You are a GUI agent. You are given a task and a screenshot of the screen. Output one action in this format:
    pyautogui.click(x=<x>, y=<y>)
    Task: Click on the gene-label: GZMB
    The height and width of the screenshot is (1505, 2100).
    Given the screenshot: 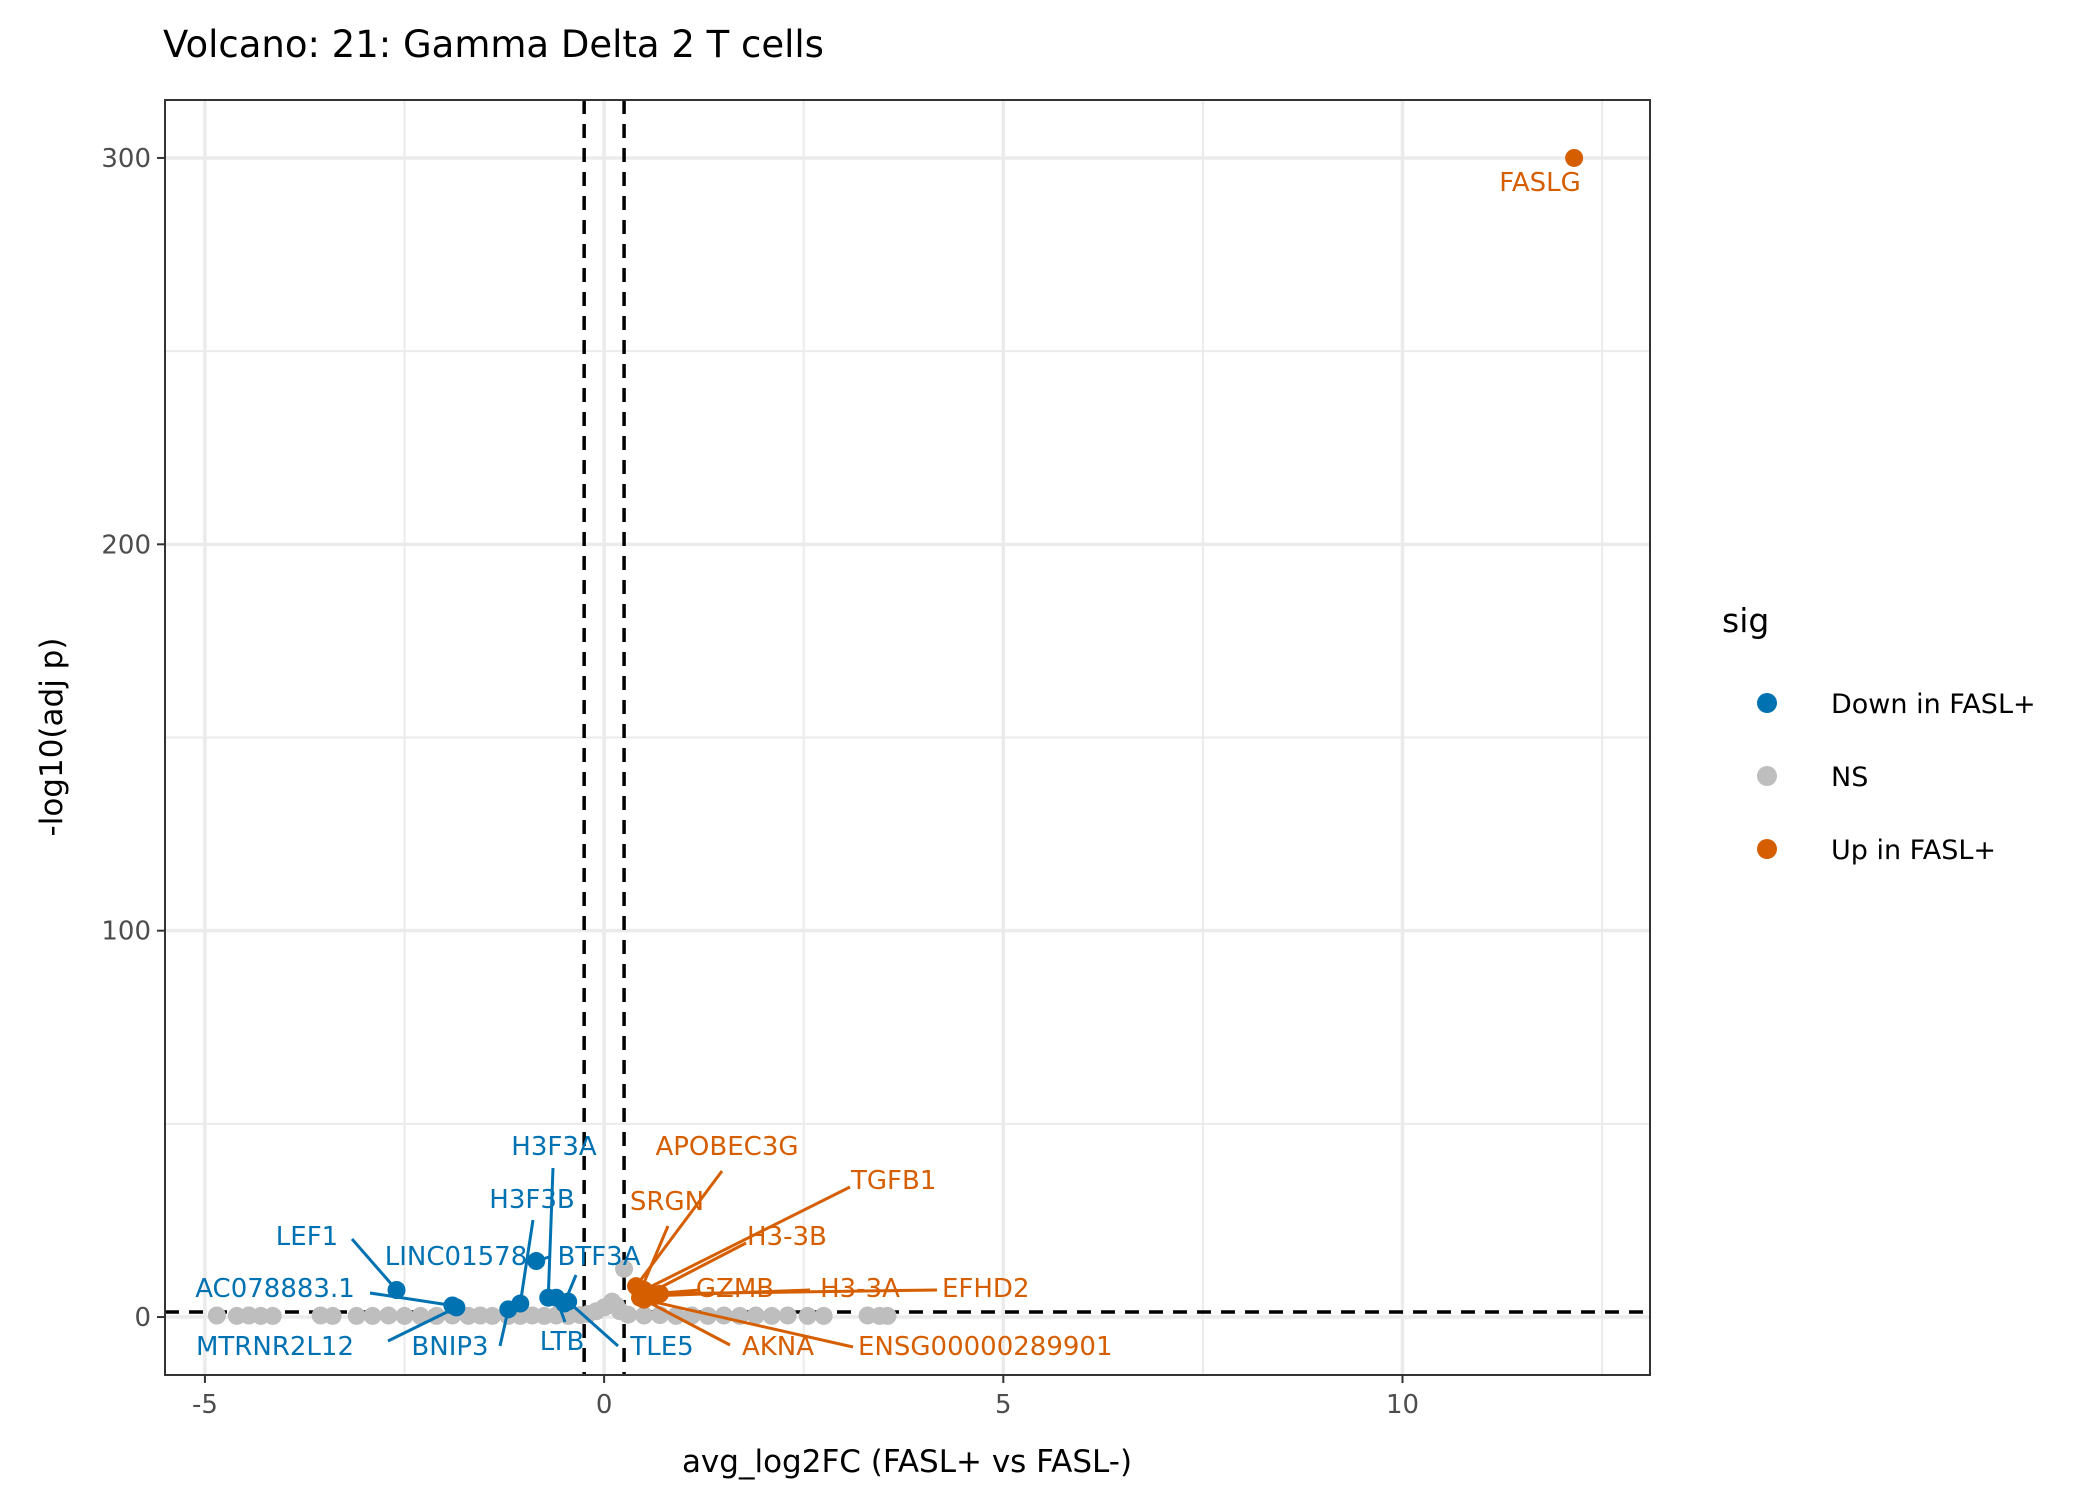 What is the action you would take?
    pyautogui.click(x=735, y=1289)
    